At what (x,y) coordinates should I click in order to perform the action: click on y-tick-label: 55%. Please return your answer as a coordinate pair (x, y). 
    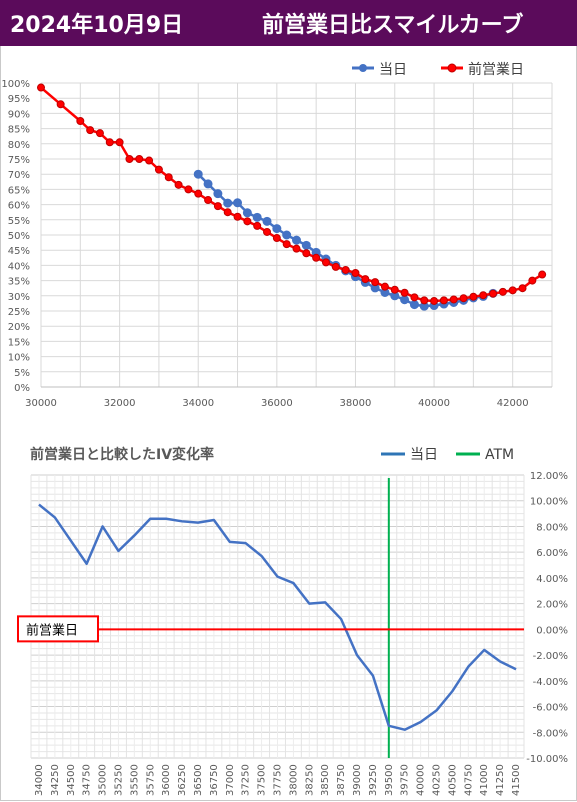
    Looking at the image, I should click on (19, 221).